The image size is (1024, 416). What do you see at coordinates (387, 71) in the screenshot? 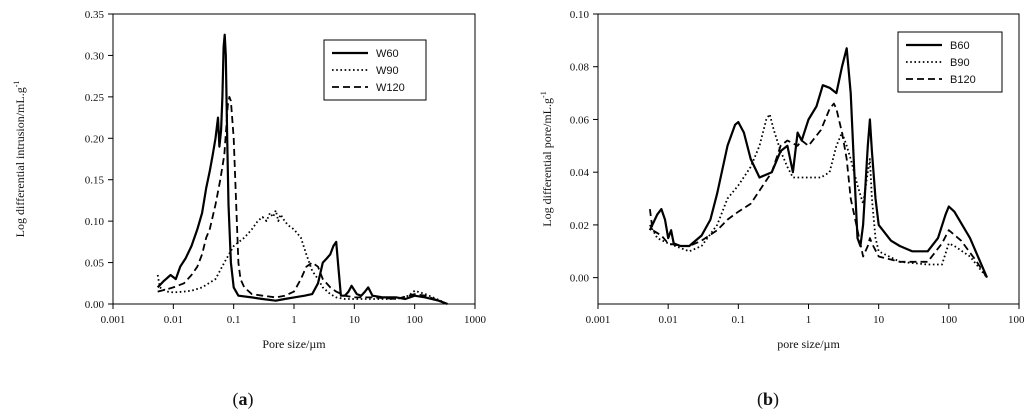
I see `legend-label-w90: W90` at bounding box center [387, 71].